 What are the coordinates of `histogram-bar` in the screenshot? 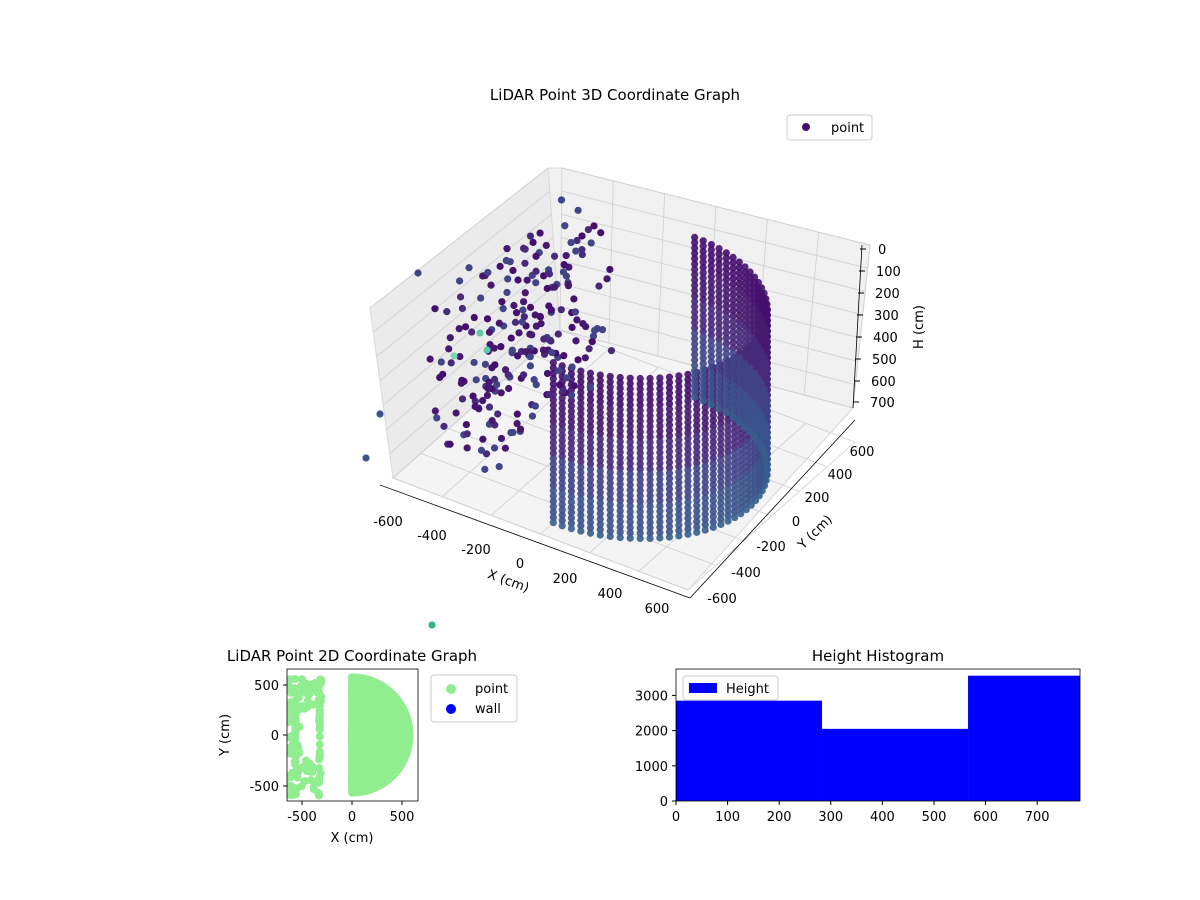 It's located at (749, 750).